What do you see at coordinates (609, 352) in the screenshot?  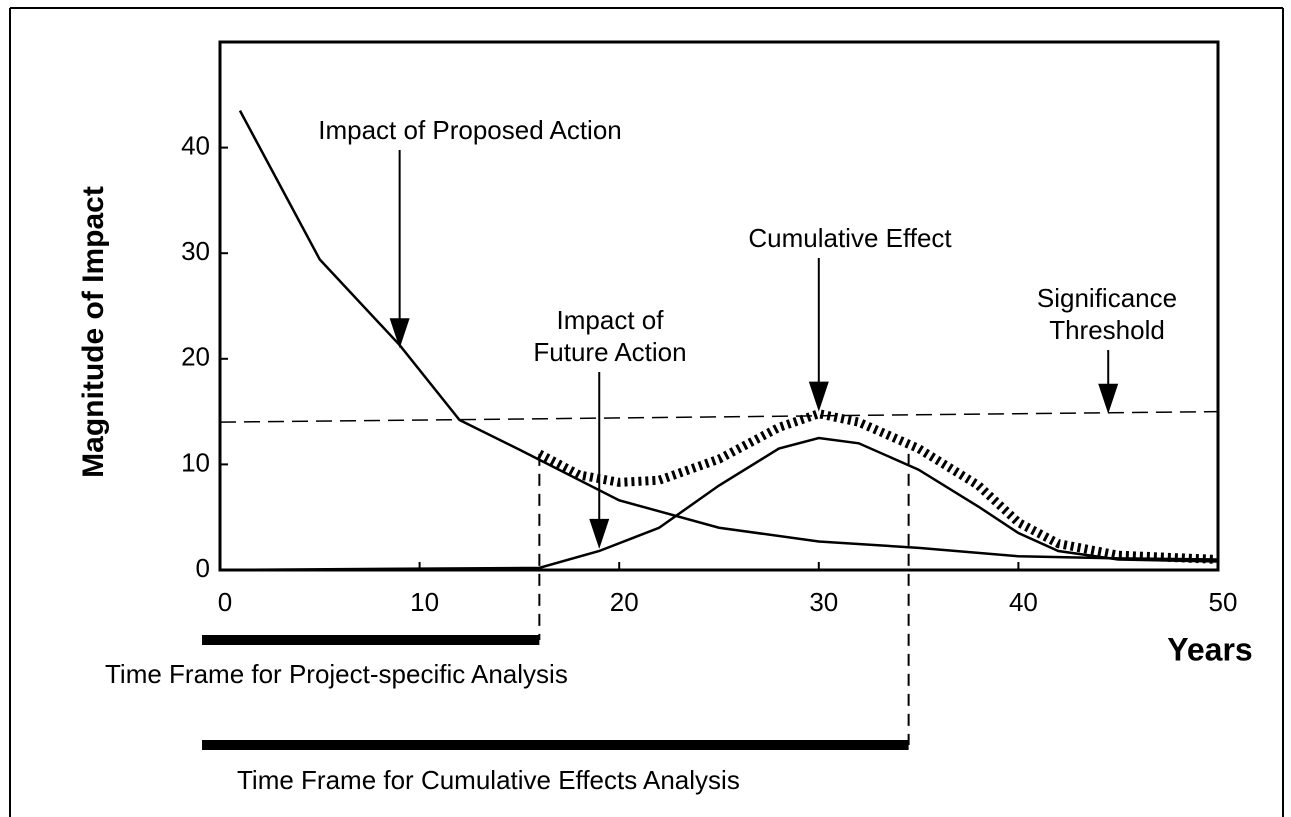 I see `annotation-text: Future Action` at bounding box center [609, 352].